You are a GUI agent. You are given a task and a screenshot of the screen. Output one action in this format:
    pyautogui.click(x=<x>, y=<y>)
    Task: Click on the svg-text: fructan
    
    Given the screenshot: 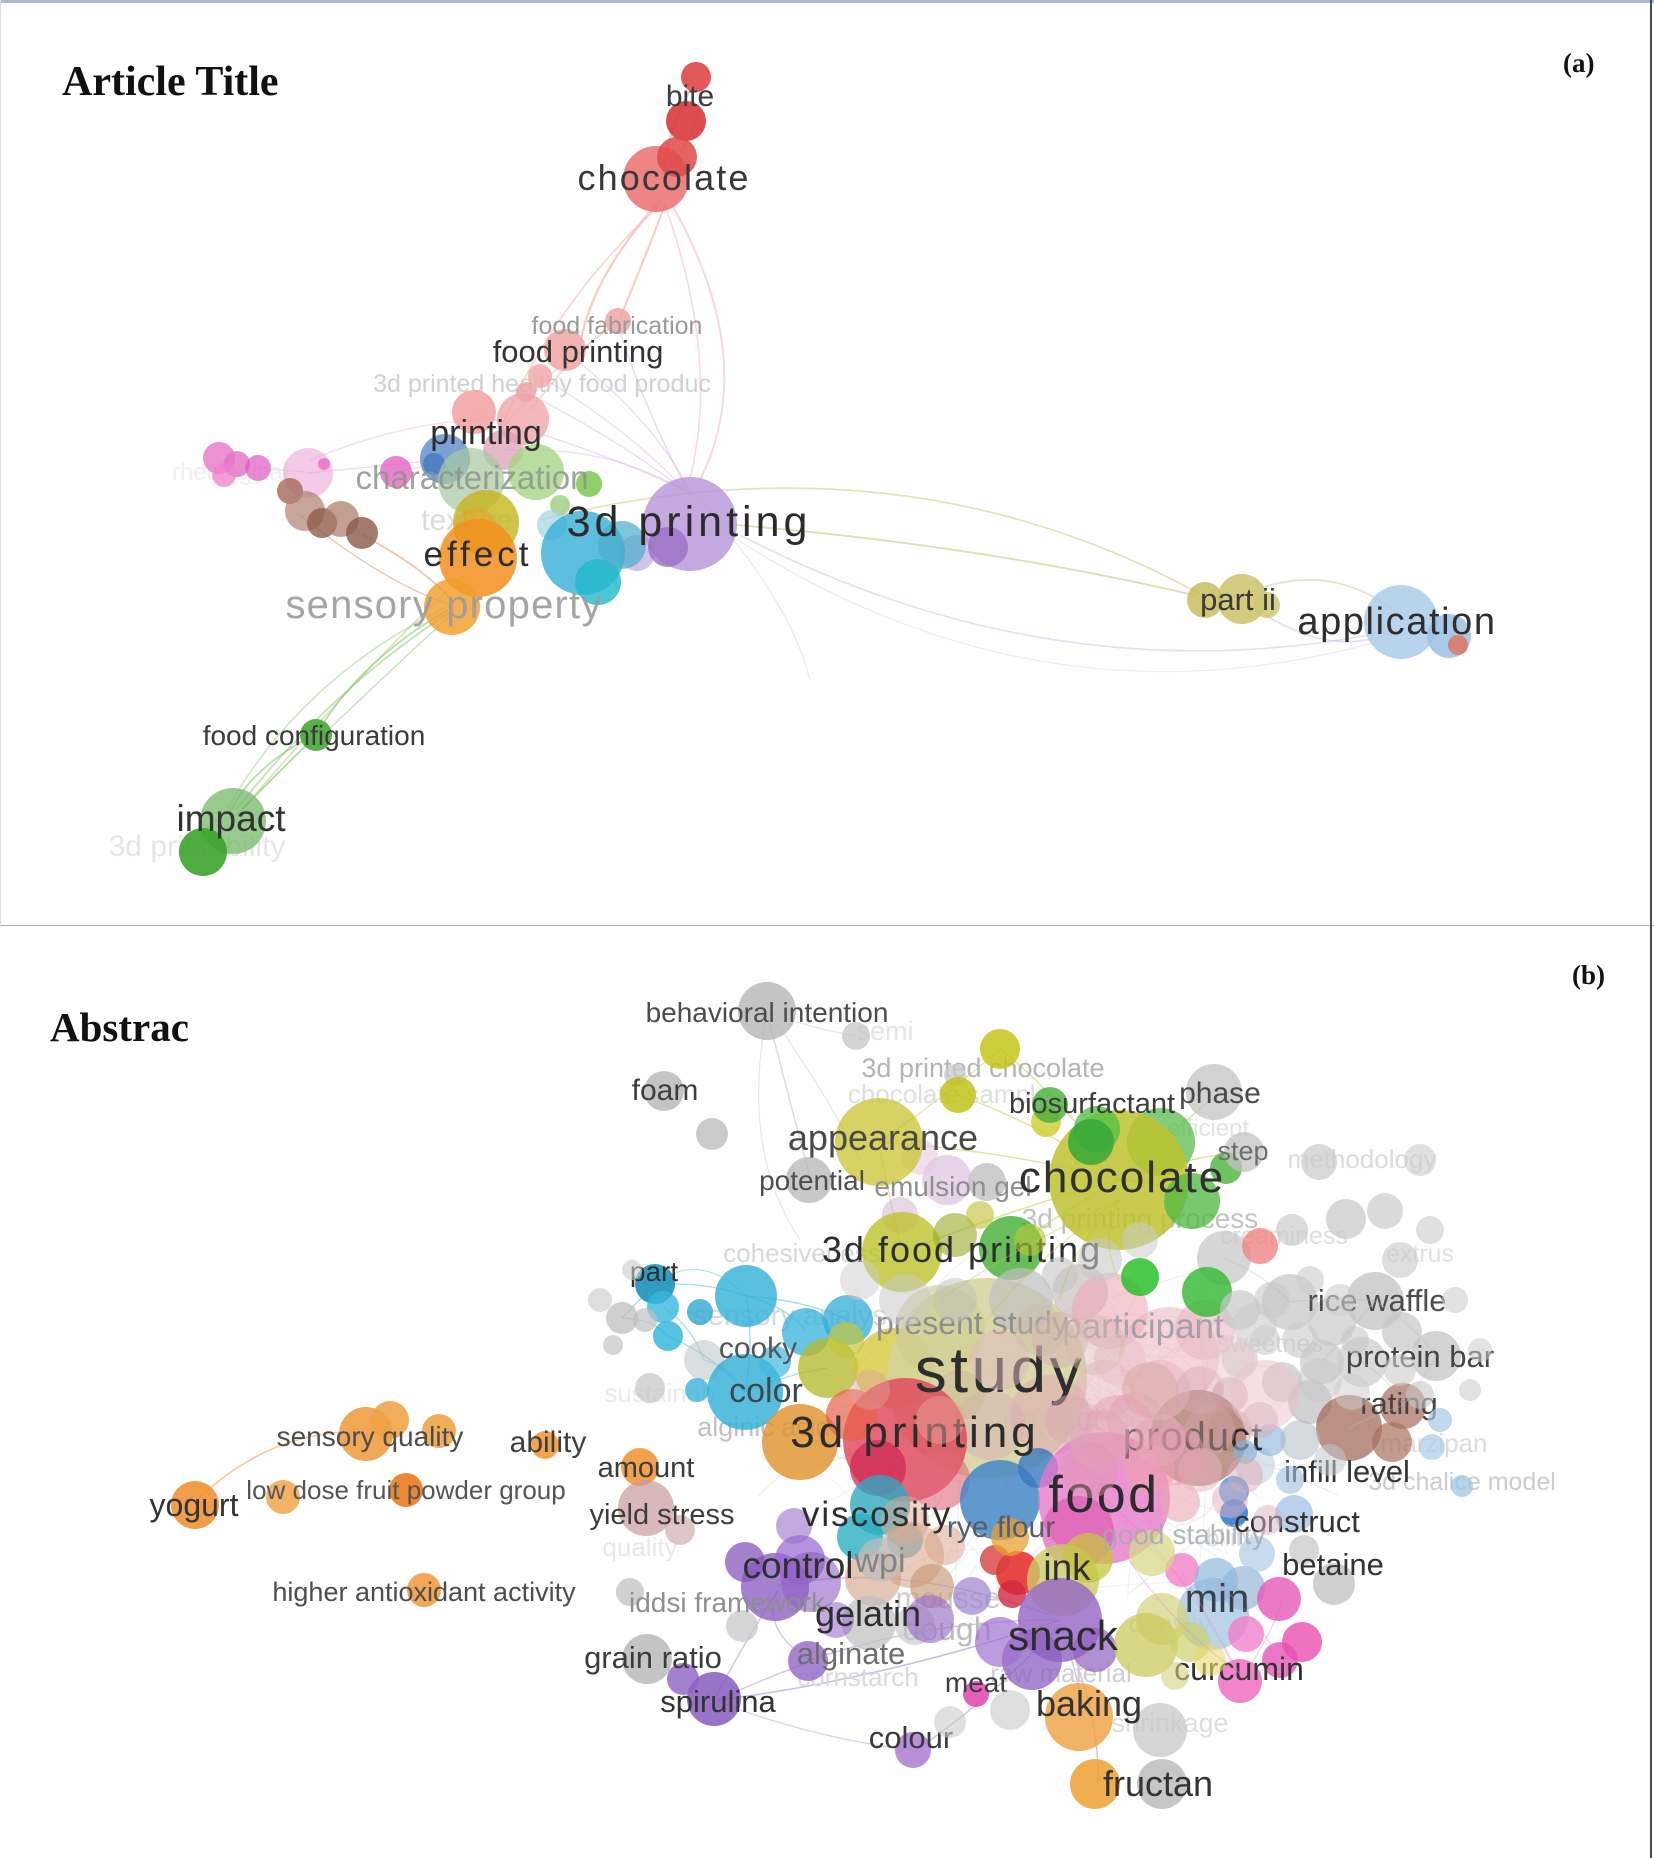 What is the action you would take?
    pyautogui.click(x=1158, y=1783)
    